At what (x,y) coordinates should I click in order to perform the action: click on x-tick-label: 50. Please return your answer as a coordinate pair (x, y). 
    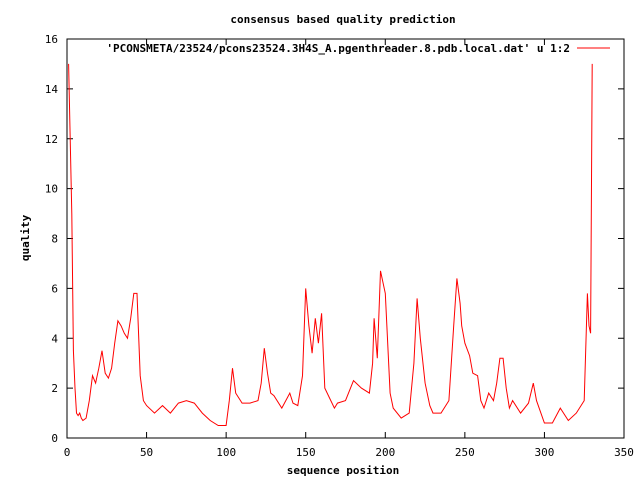
    Looking at the image, I should click on (146, 452).